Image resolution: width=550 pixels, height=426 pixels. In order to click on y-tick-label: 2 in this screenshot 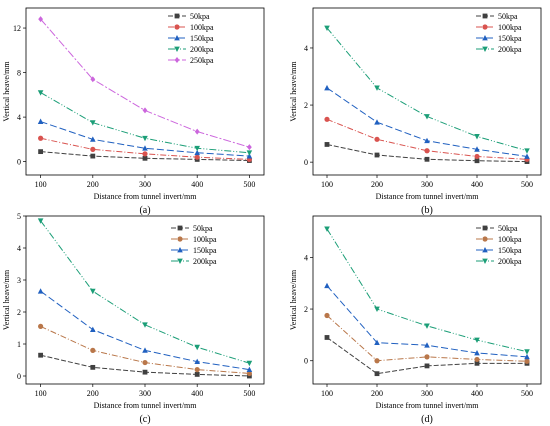, I will do `click(306, 105)`.